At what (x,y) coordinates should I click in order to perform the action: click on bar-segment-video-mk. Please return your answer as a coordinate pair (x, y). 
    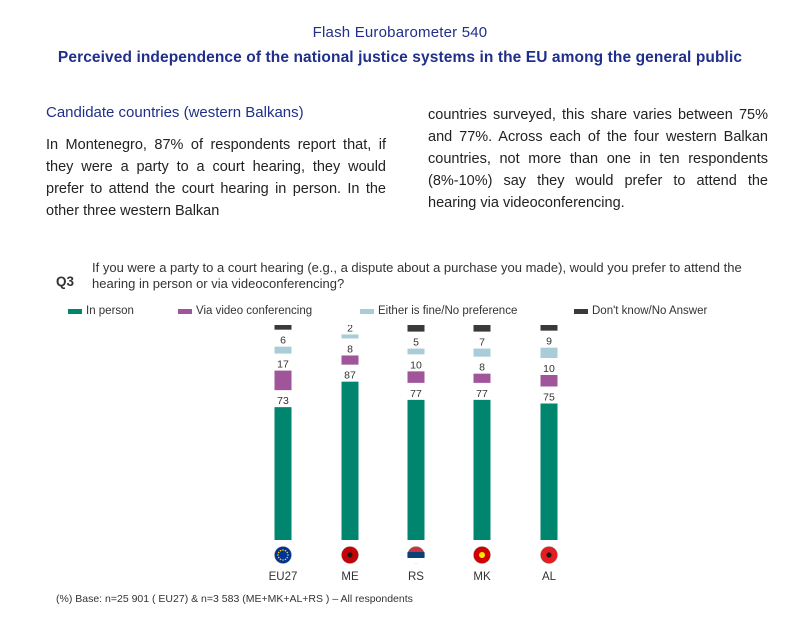
    Looking at the image, I should click on (482, 378).